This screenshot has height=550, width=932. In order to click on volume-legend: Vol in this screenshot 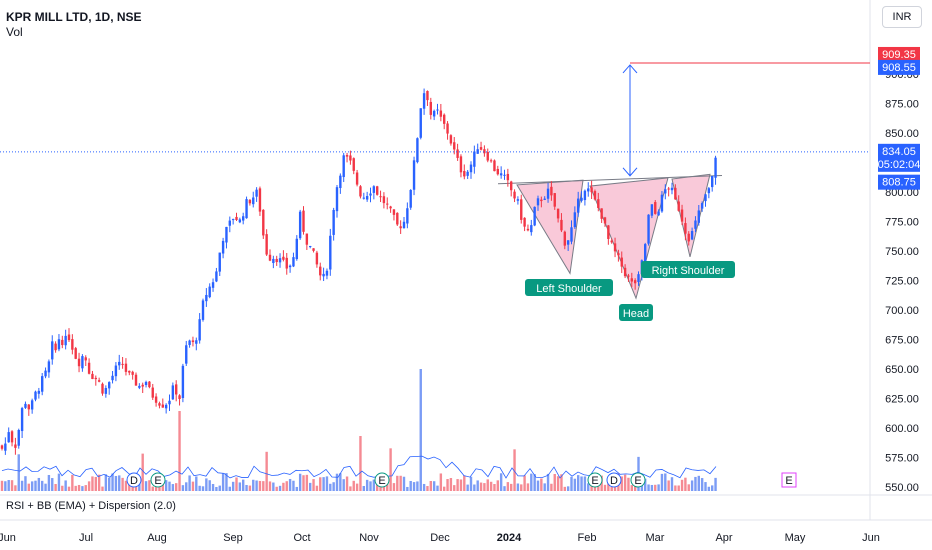, I will do `click(14, 32)`.